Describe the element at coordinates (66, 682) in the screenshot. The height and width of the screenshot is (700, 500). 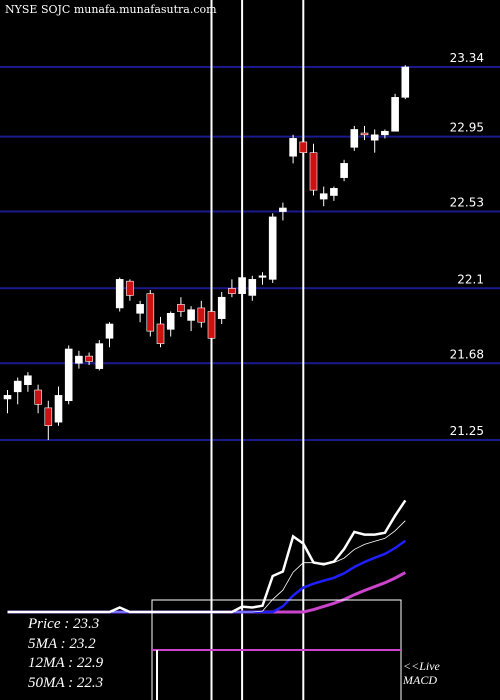
I see `ma50-stat: 50MA : 22.3` at that location.